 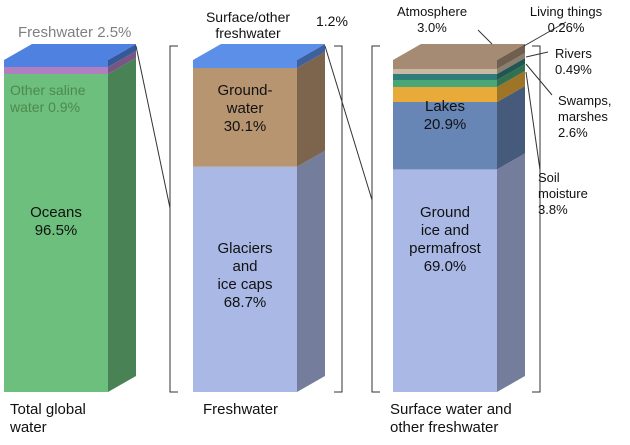 What do you see at coordinates (511, 272) in the screenshot?
I see `segment-ground-ice-and-permafrost-side` at bounding box center [511, 272].